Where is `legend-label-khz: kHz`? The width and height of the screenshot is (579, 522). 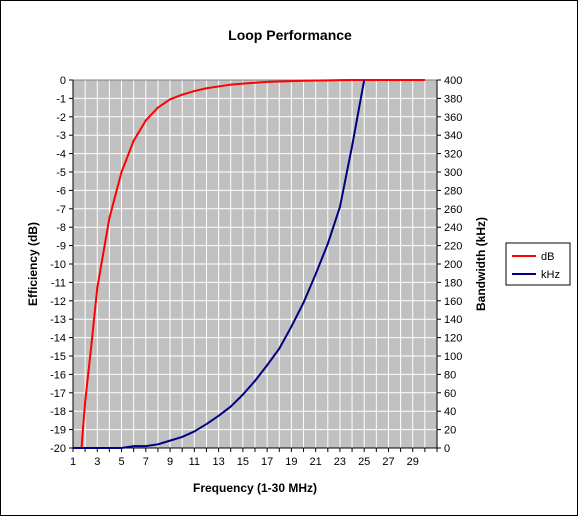 legend-label-khz: kHz is located at coordinates (550, 275).